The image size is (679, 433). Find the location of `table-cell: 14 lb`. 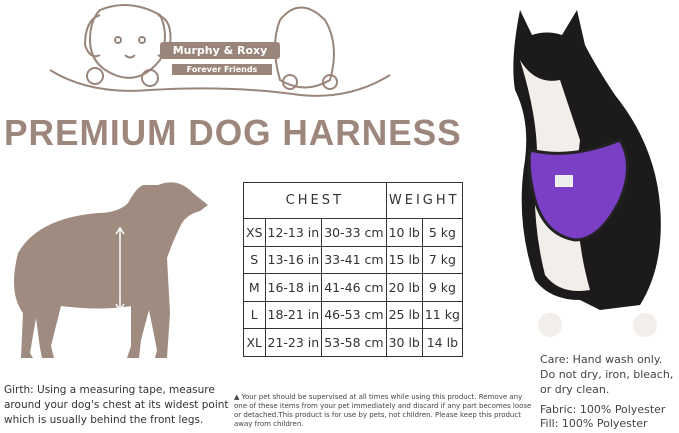

table-cell: 14 lb is located at coordinates (442, 342).